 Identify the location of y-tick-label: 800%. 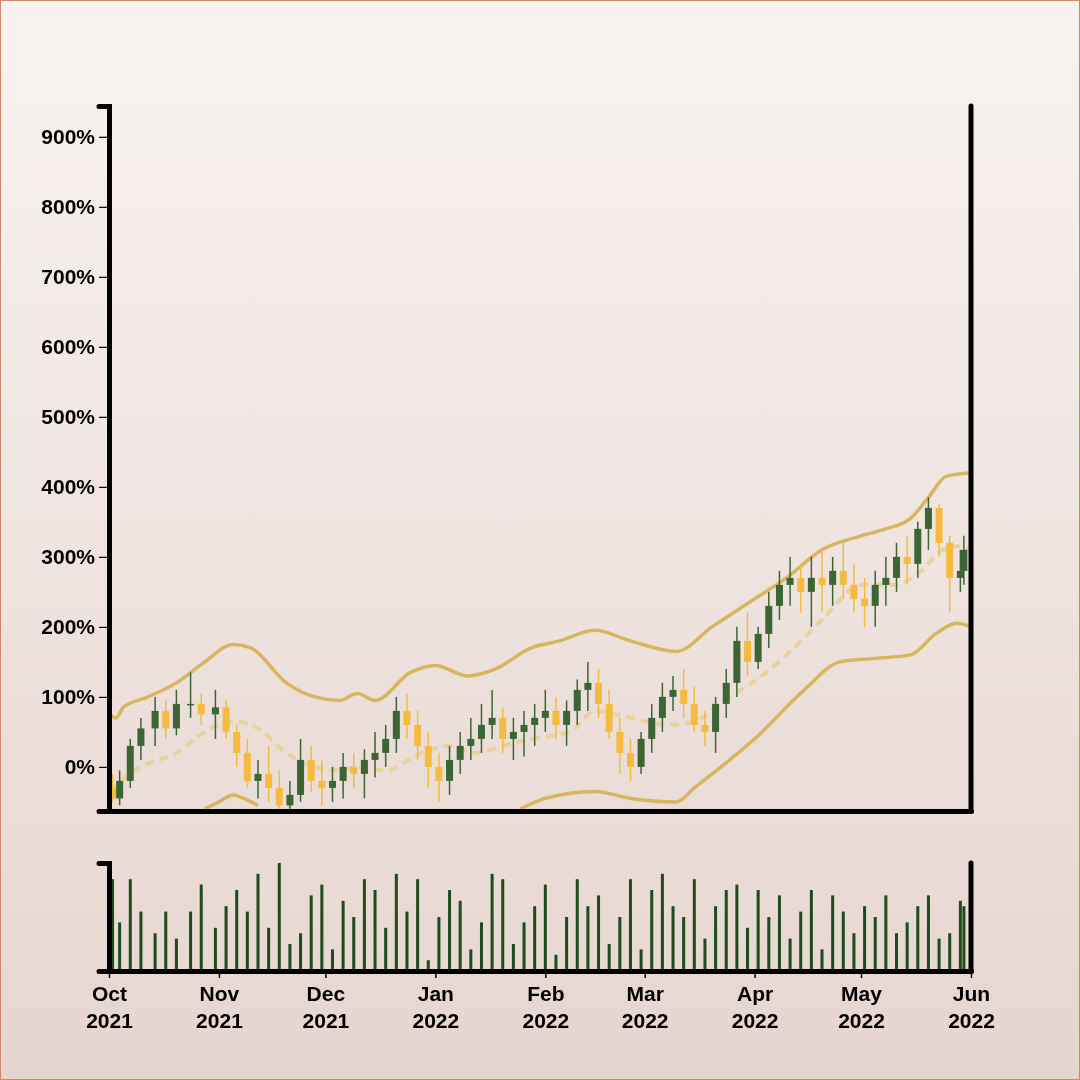
(68, 207).